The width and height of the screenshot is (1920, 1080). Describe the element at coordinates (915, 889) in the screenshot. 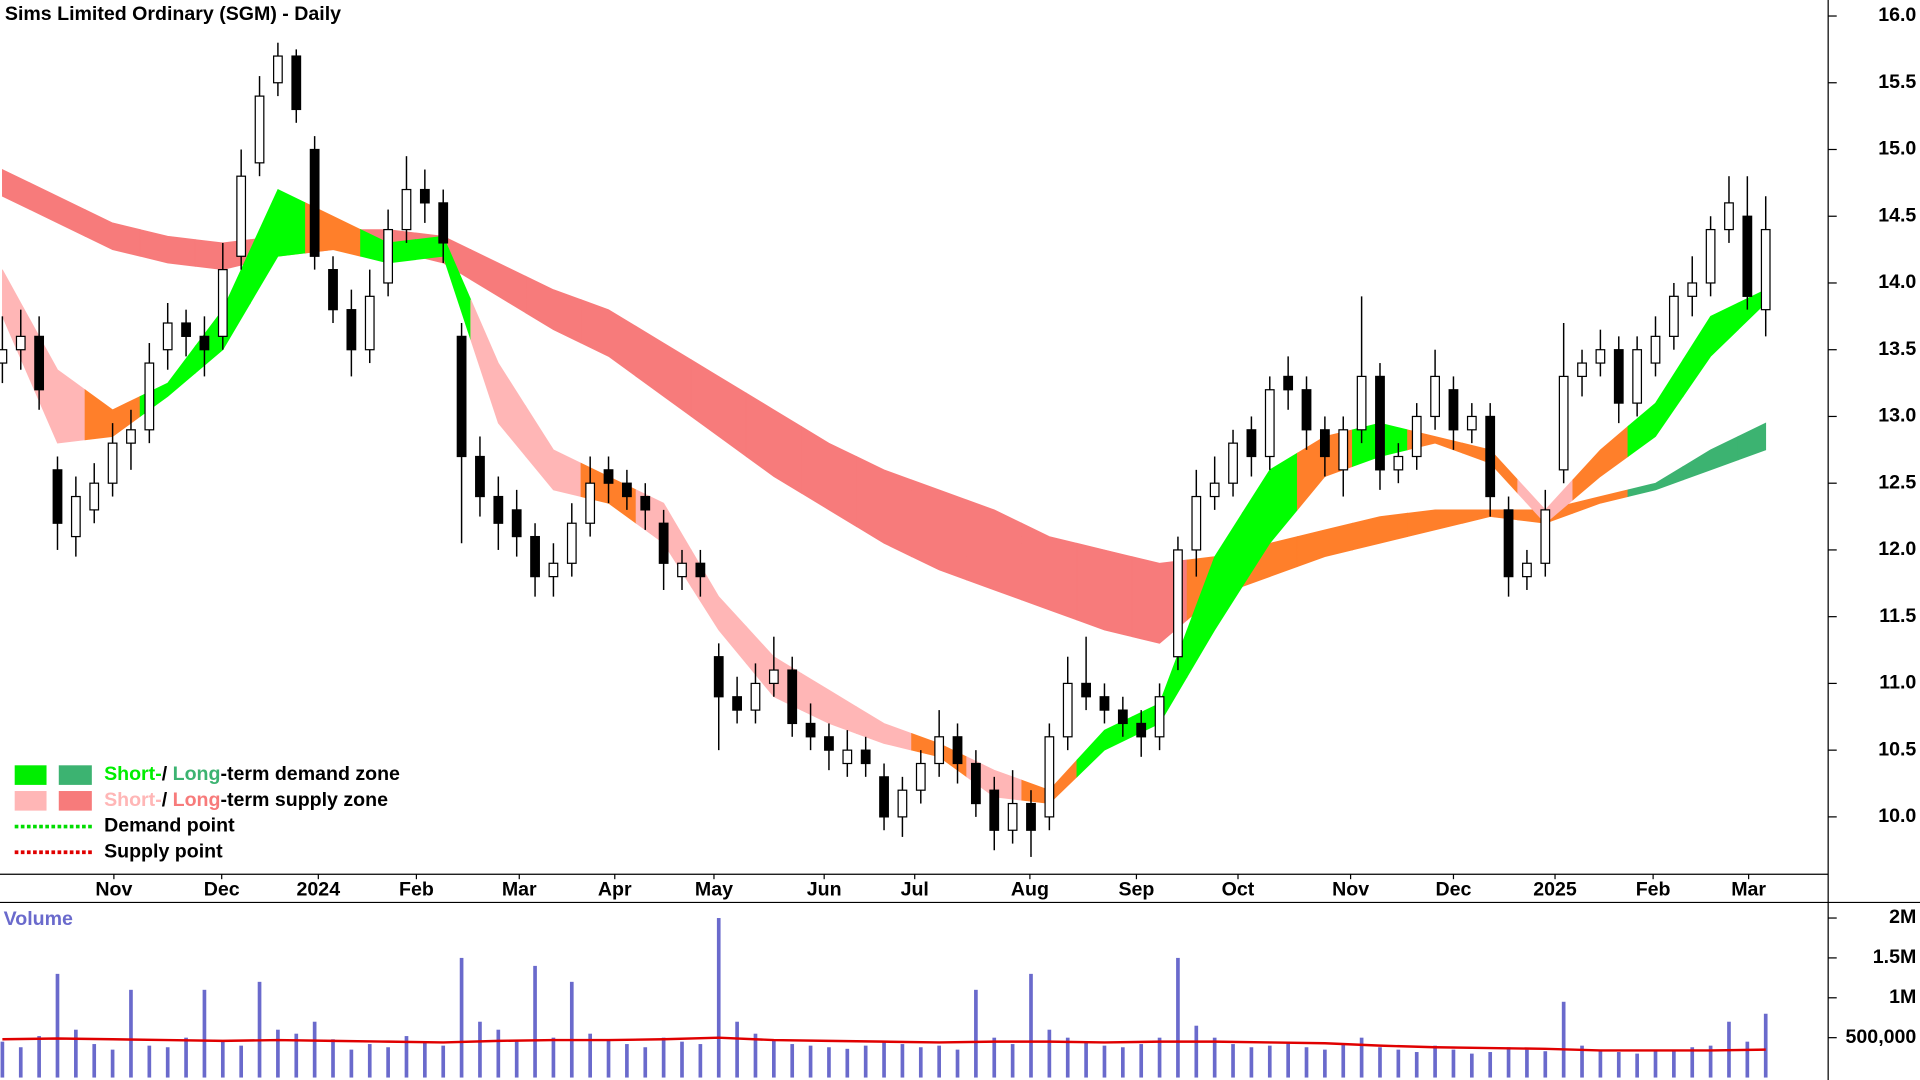

I see `x-tick-label: Jul` at that location.